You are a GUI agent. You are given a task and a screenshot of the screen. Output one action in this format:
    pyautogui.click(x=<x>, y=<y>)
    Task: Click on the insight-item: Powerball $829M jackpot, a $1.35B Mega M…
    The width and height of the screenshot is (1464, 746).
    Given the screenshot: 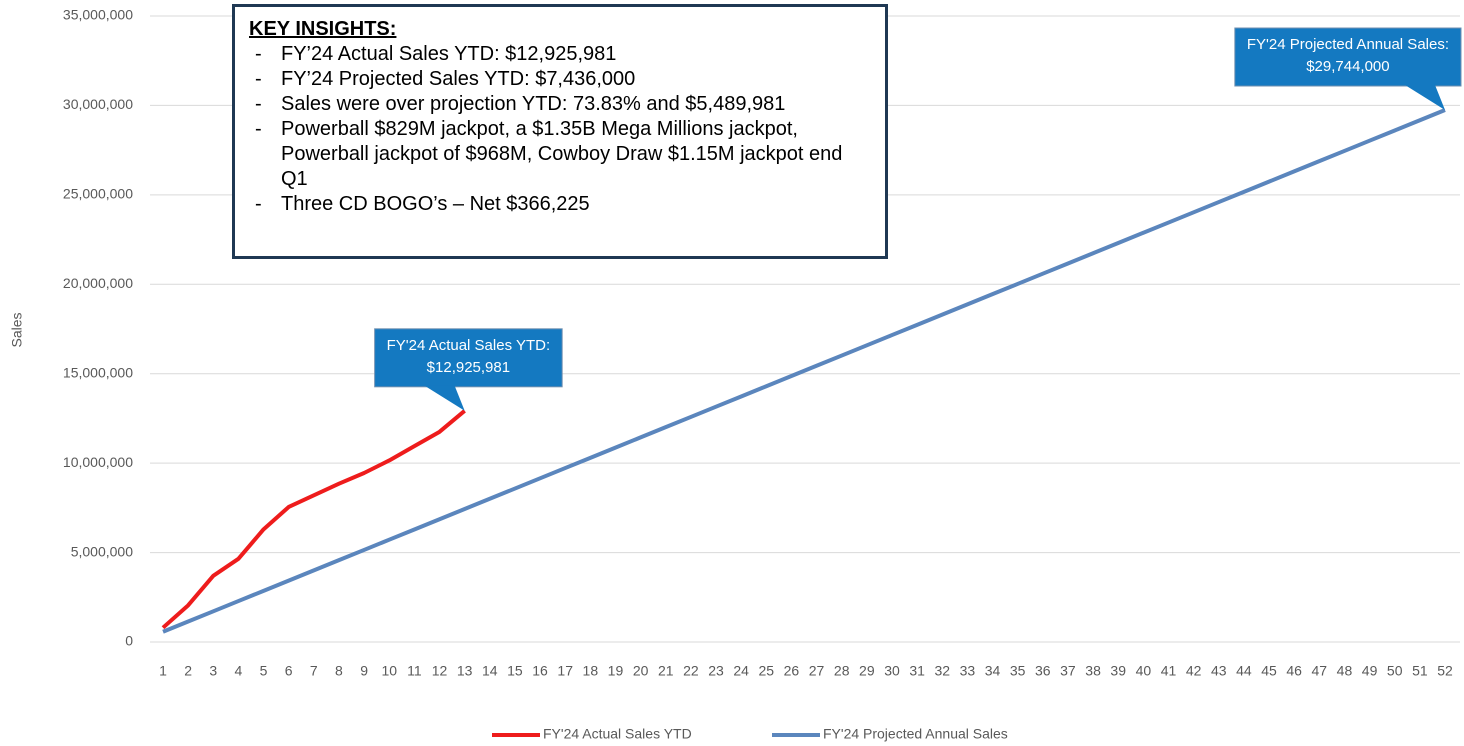 What is the action you would take?
    pyautogui.click(x=560, y=154)
    